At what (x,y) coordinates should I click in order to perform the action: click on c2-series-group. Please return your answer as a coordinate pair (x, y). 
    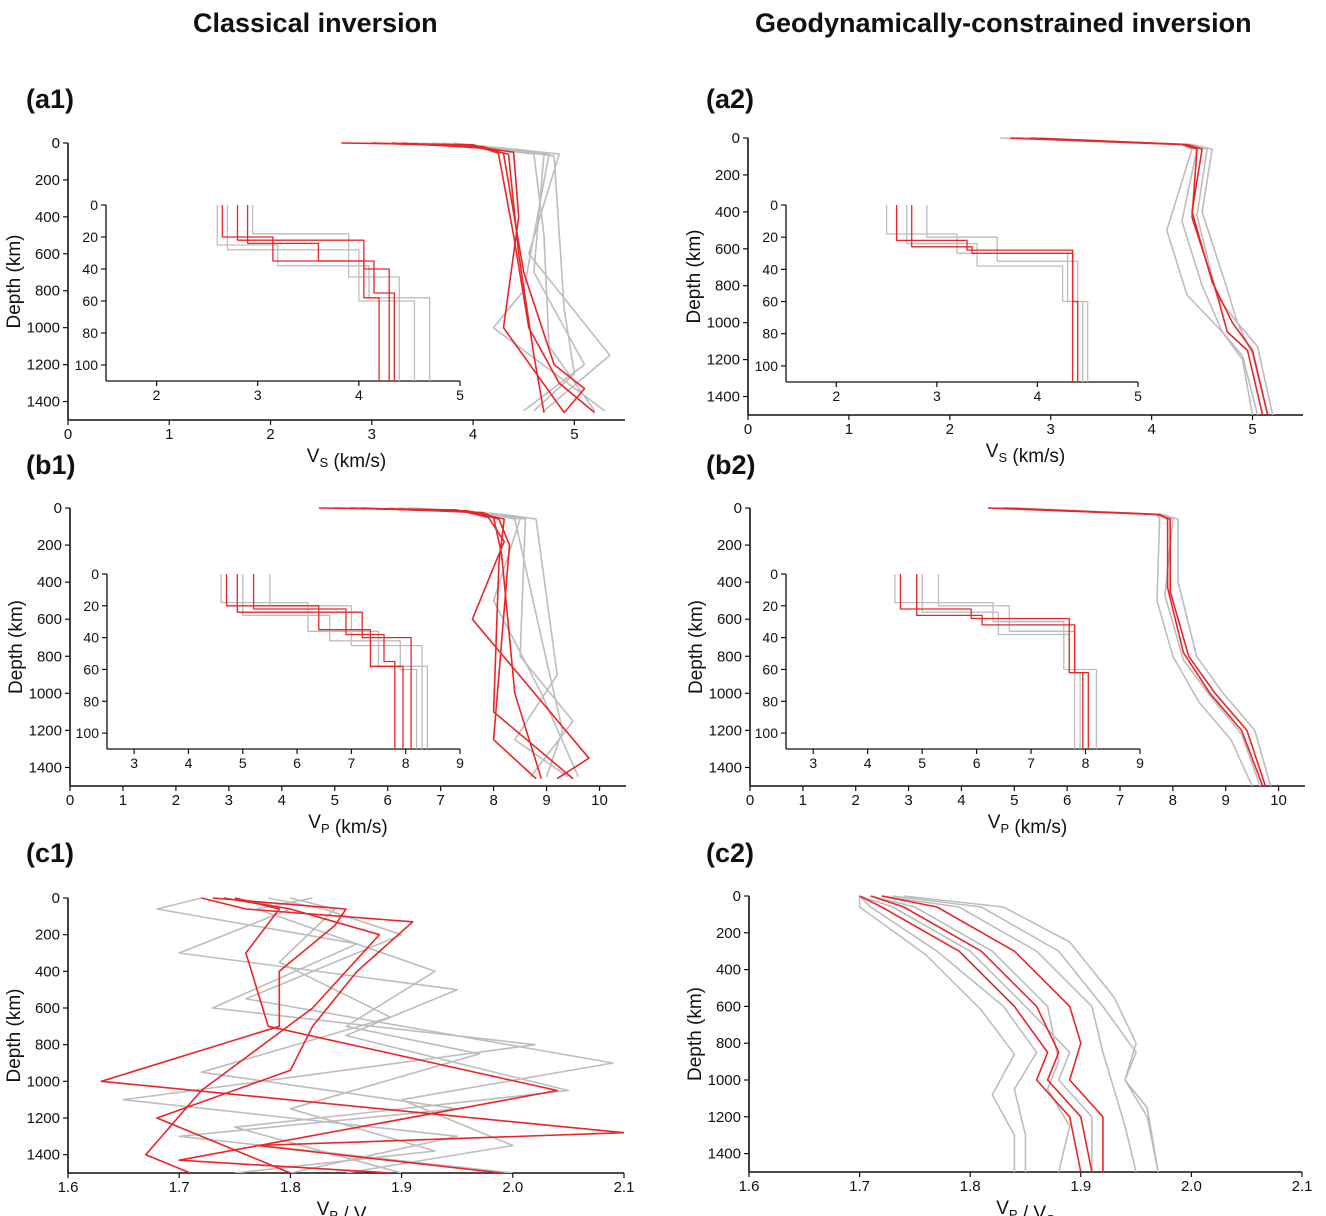
    Looking at the image, I should click on (1008, 1033).